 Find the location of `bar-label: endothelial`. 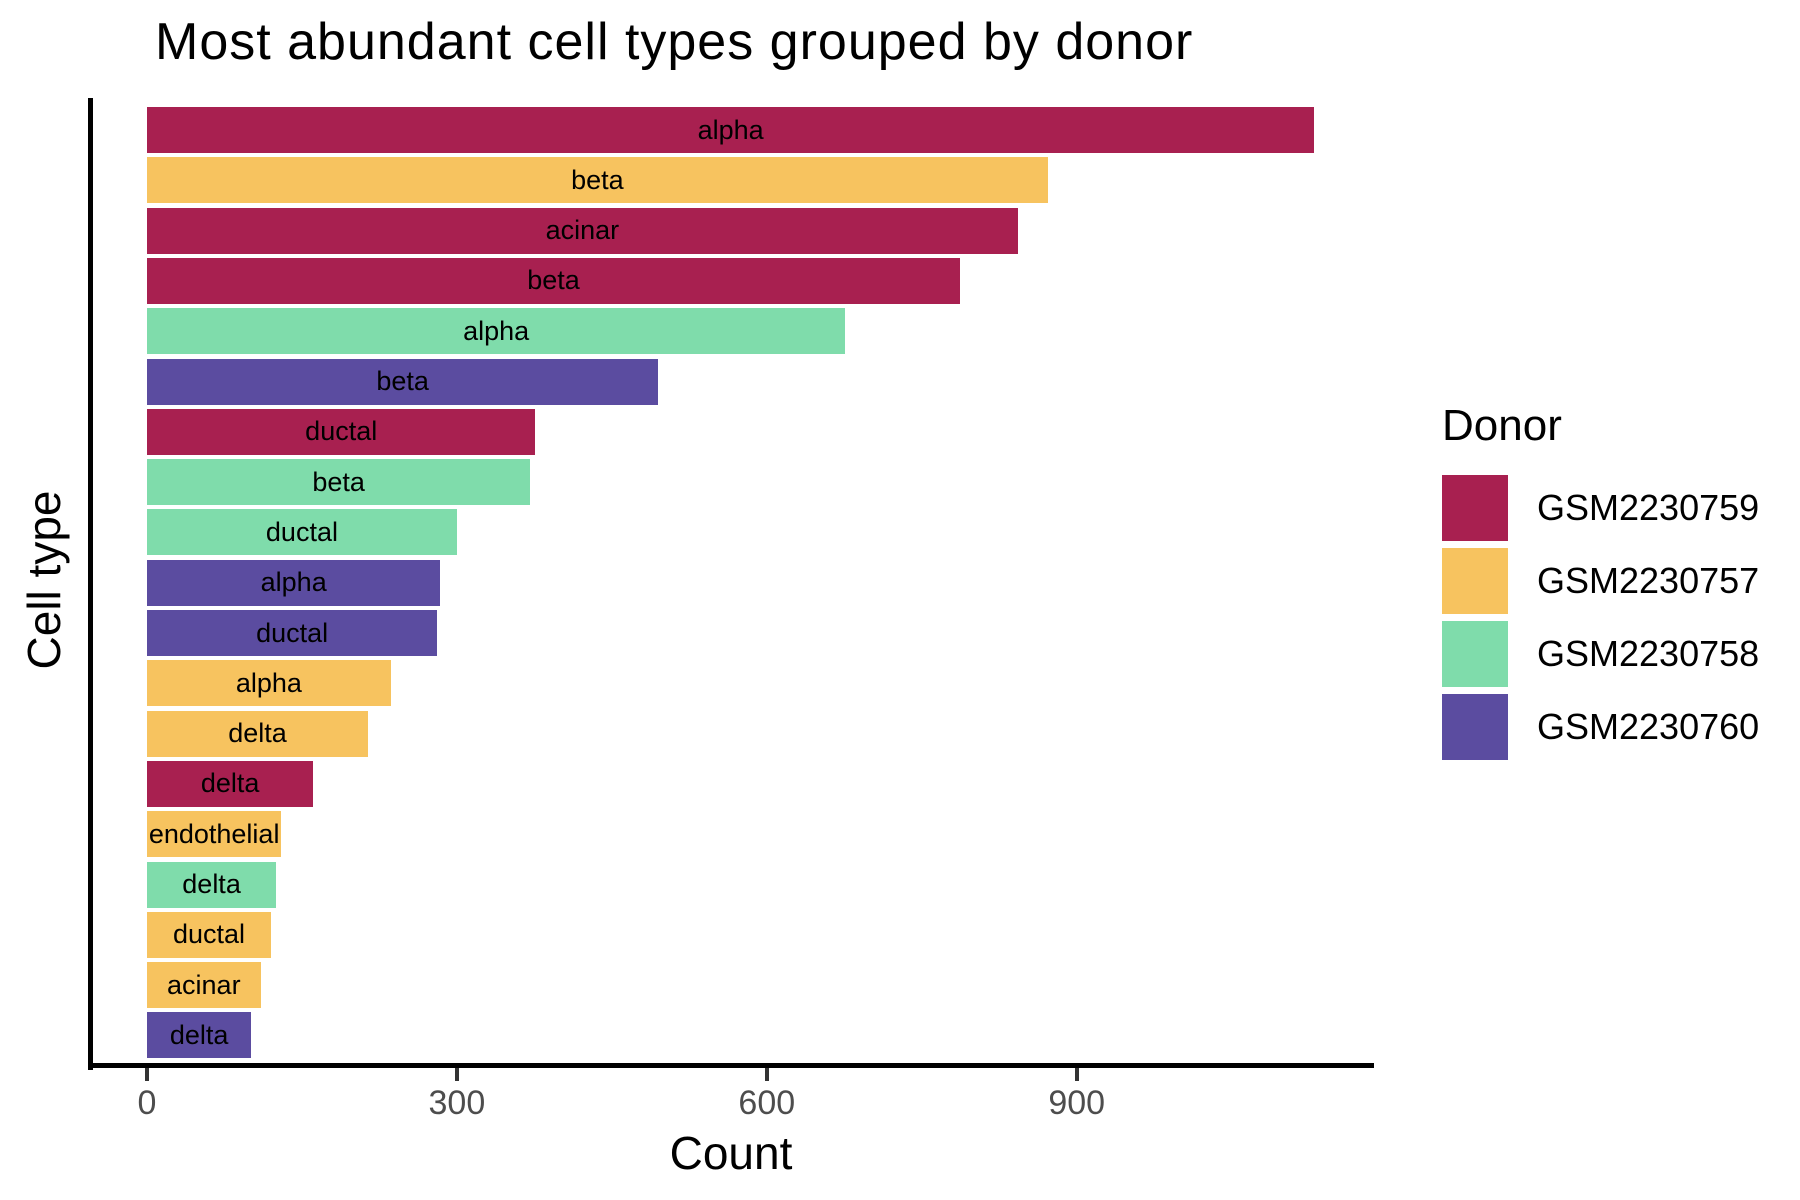

bar-label: endothelial is located at coordinates (214, 833).